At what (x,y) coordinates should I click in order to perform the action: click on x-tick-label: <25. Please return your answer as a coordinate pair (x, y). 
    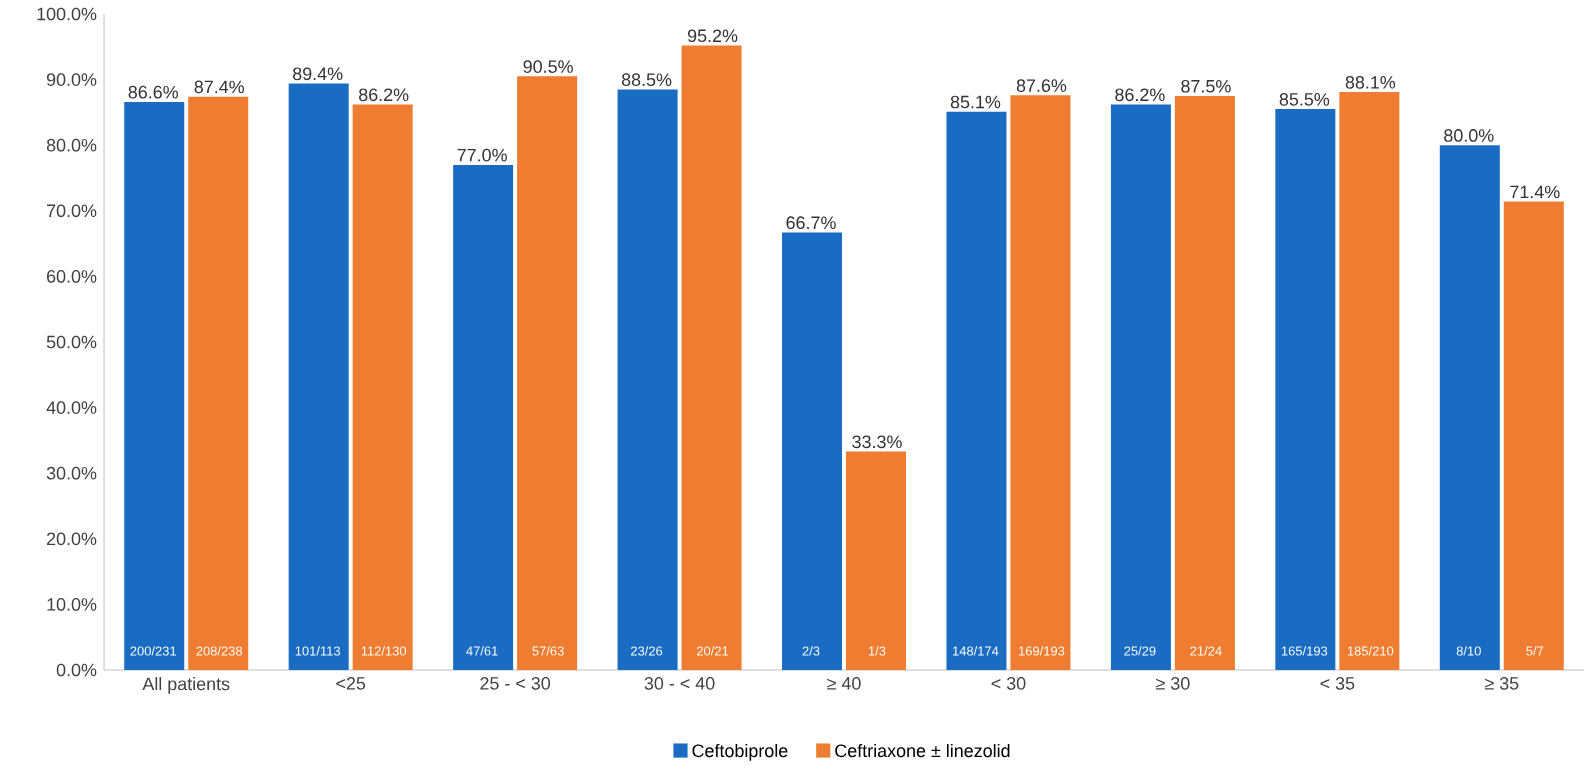
    Looking at the image, I should click on (351, 683).